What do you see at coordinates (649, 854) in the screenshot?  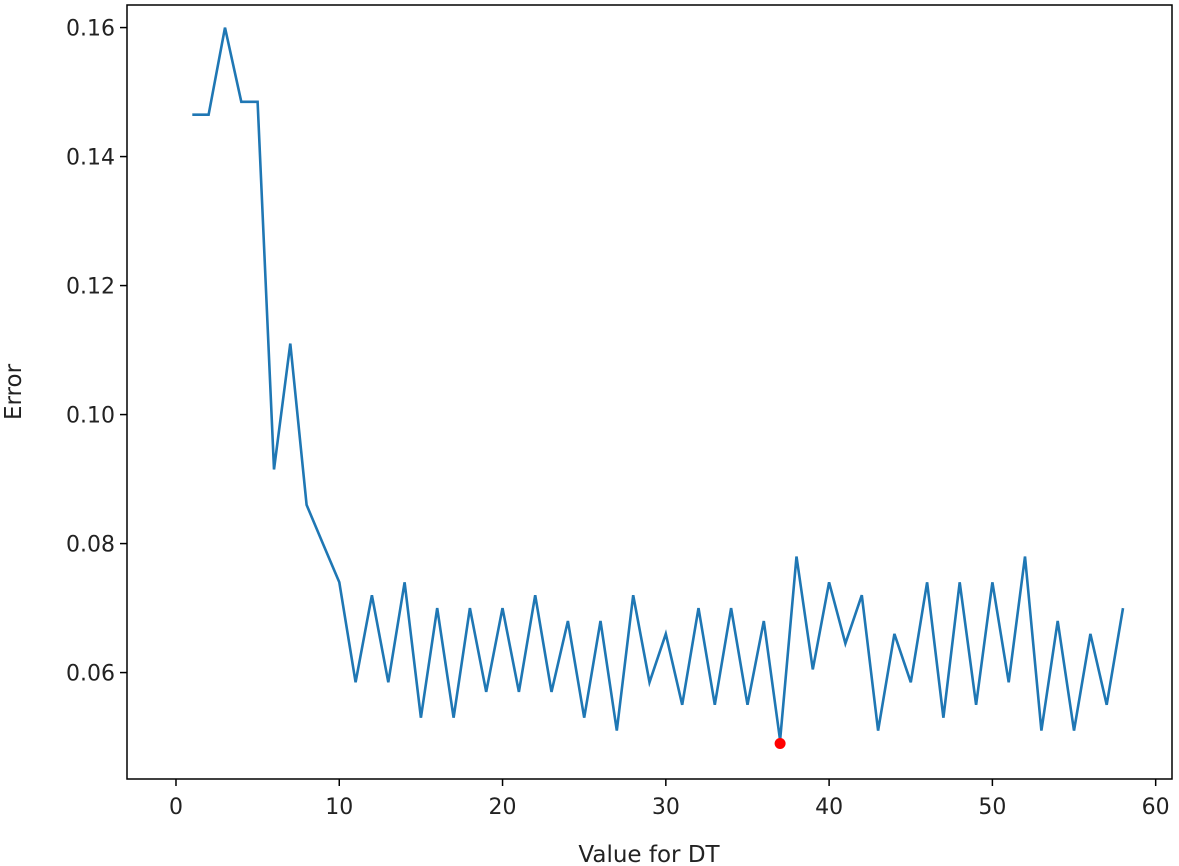 I see `x-axis-label: Value for DT` at bounding box center [649, 854].